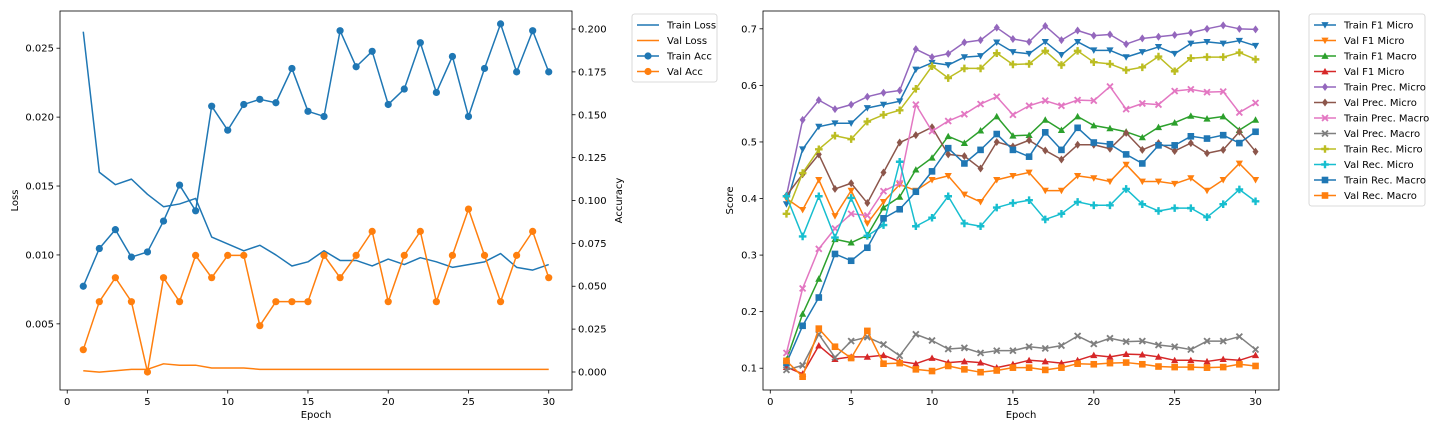 This screenshot has height=432, width=1440. I want to click on legend-label: Train Rec. Macro, so click(1384, 181).